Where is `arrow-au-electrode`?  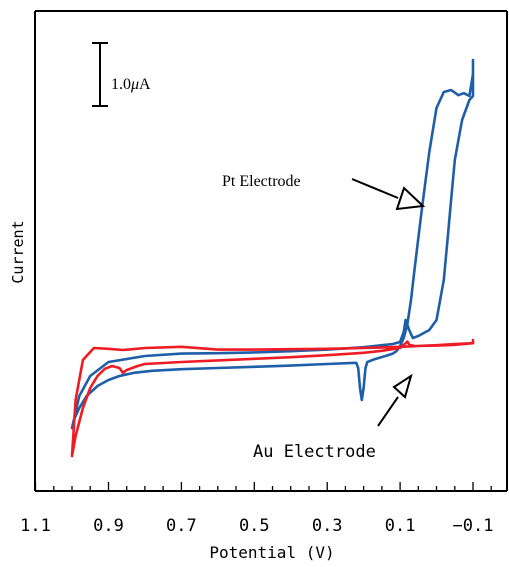
arrow-au-electrode is located at coordinates (395, 400).